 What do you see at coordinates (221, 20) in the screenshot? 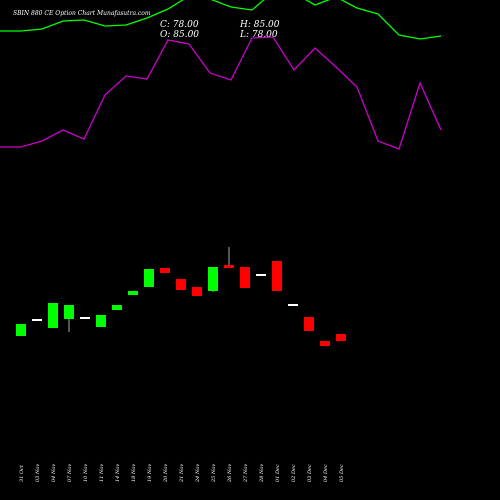
I see `upper-band-line` at bounding box center [221, 20].